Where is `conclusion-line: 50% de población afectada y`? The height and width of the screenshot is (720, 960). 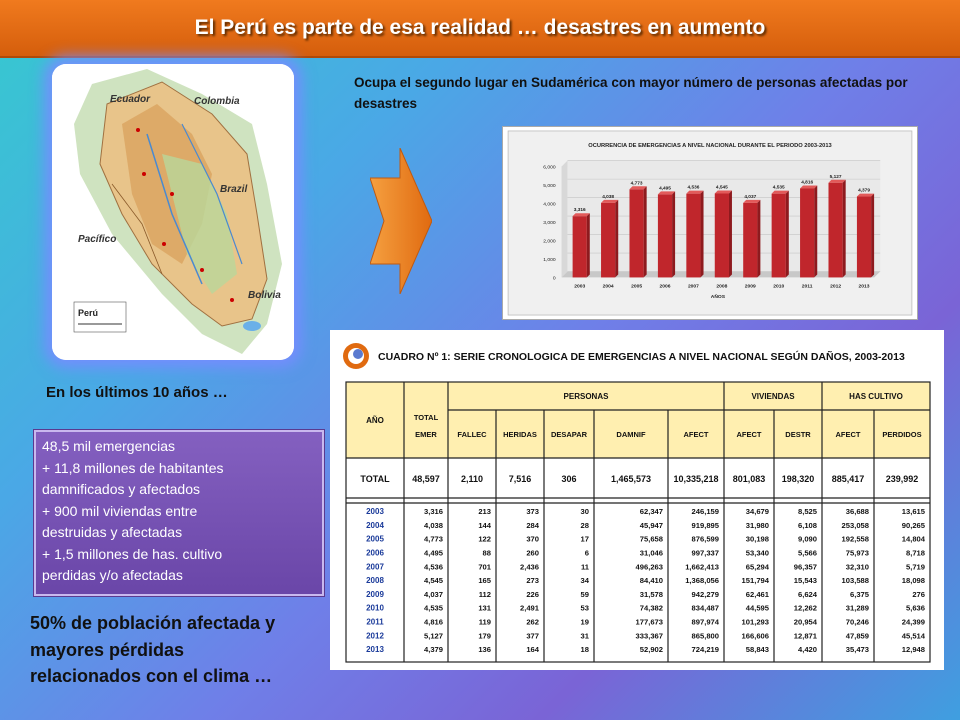
conclusion-line: 50% de población afectada y is located at coordinates (153, 623).